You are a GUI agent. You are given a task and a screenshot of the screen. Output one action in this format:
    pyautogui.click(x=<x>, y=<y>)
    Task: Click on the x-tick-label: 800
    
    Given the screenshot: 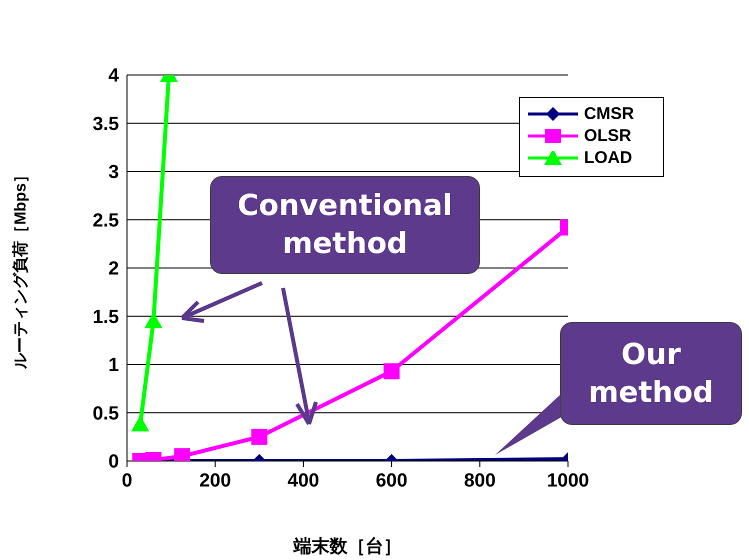 What is the action you would take?
    pyautogui.click(x=480, y=481)
    